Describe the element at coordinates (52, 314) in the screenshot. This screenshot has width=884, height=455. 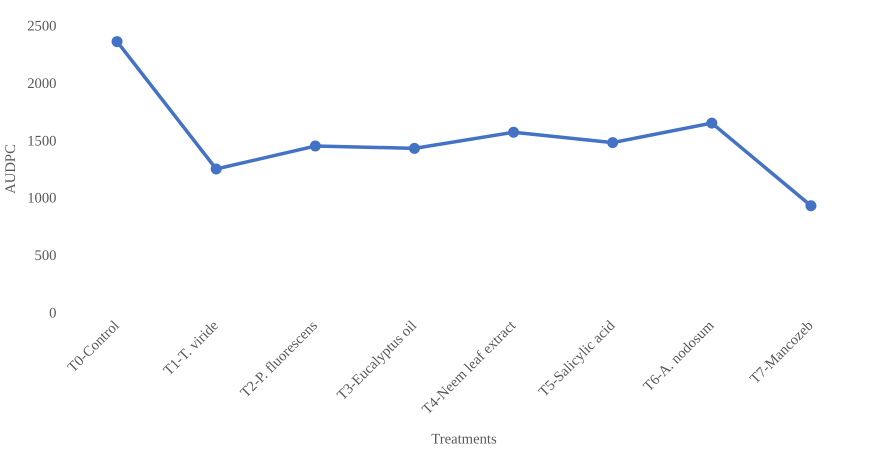
I see `y-tick-label: 0` at that location.